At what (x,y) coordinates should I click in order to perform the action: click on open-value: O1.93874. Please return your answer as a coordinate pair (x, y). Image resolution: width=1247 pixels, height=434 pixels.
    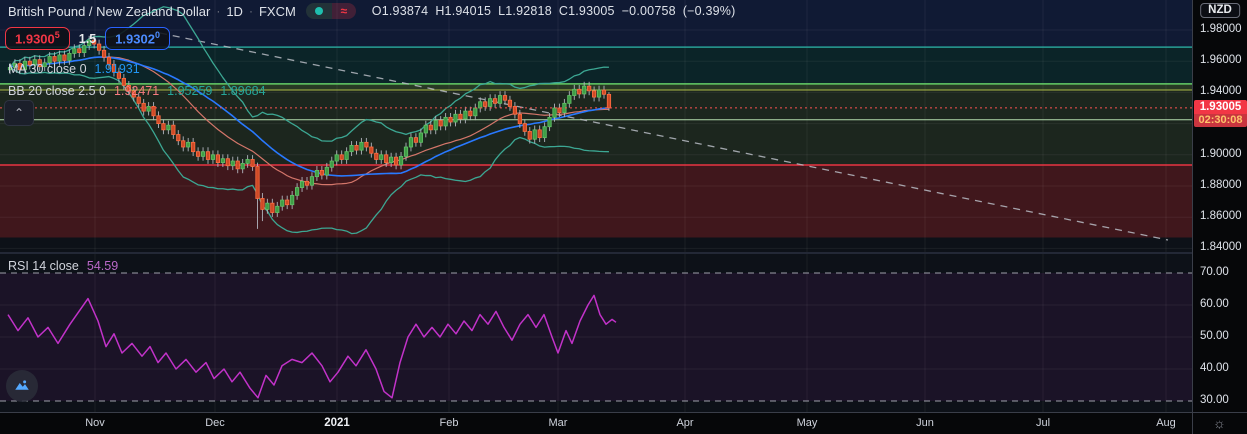
    Looking at the image, I should click on (400, 11).